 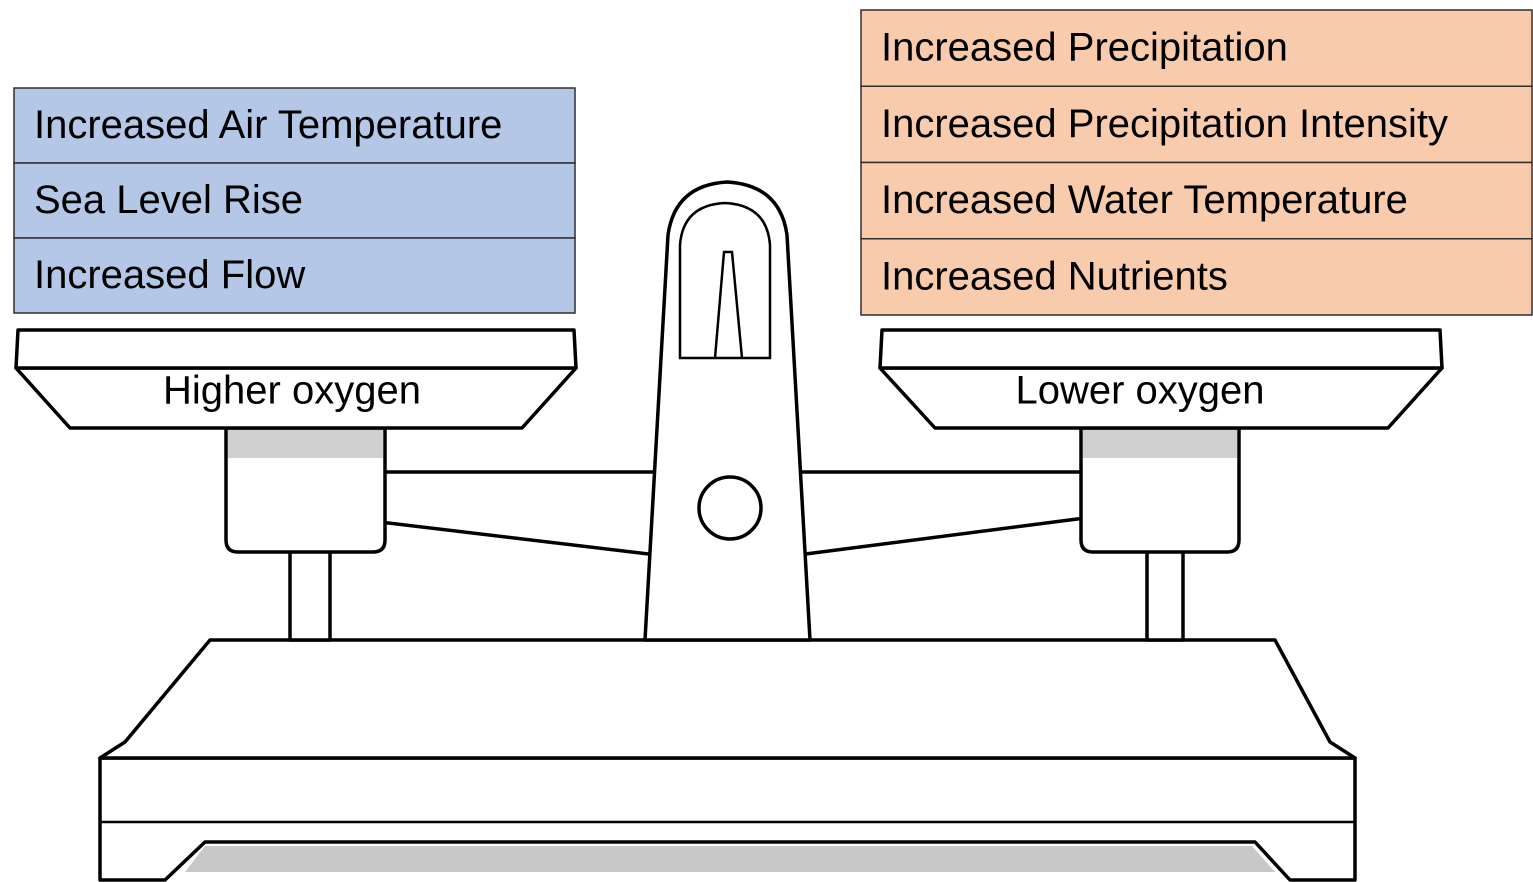 I want to click on factor-label: Sea Level Rise, so click(x=168, y=200).